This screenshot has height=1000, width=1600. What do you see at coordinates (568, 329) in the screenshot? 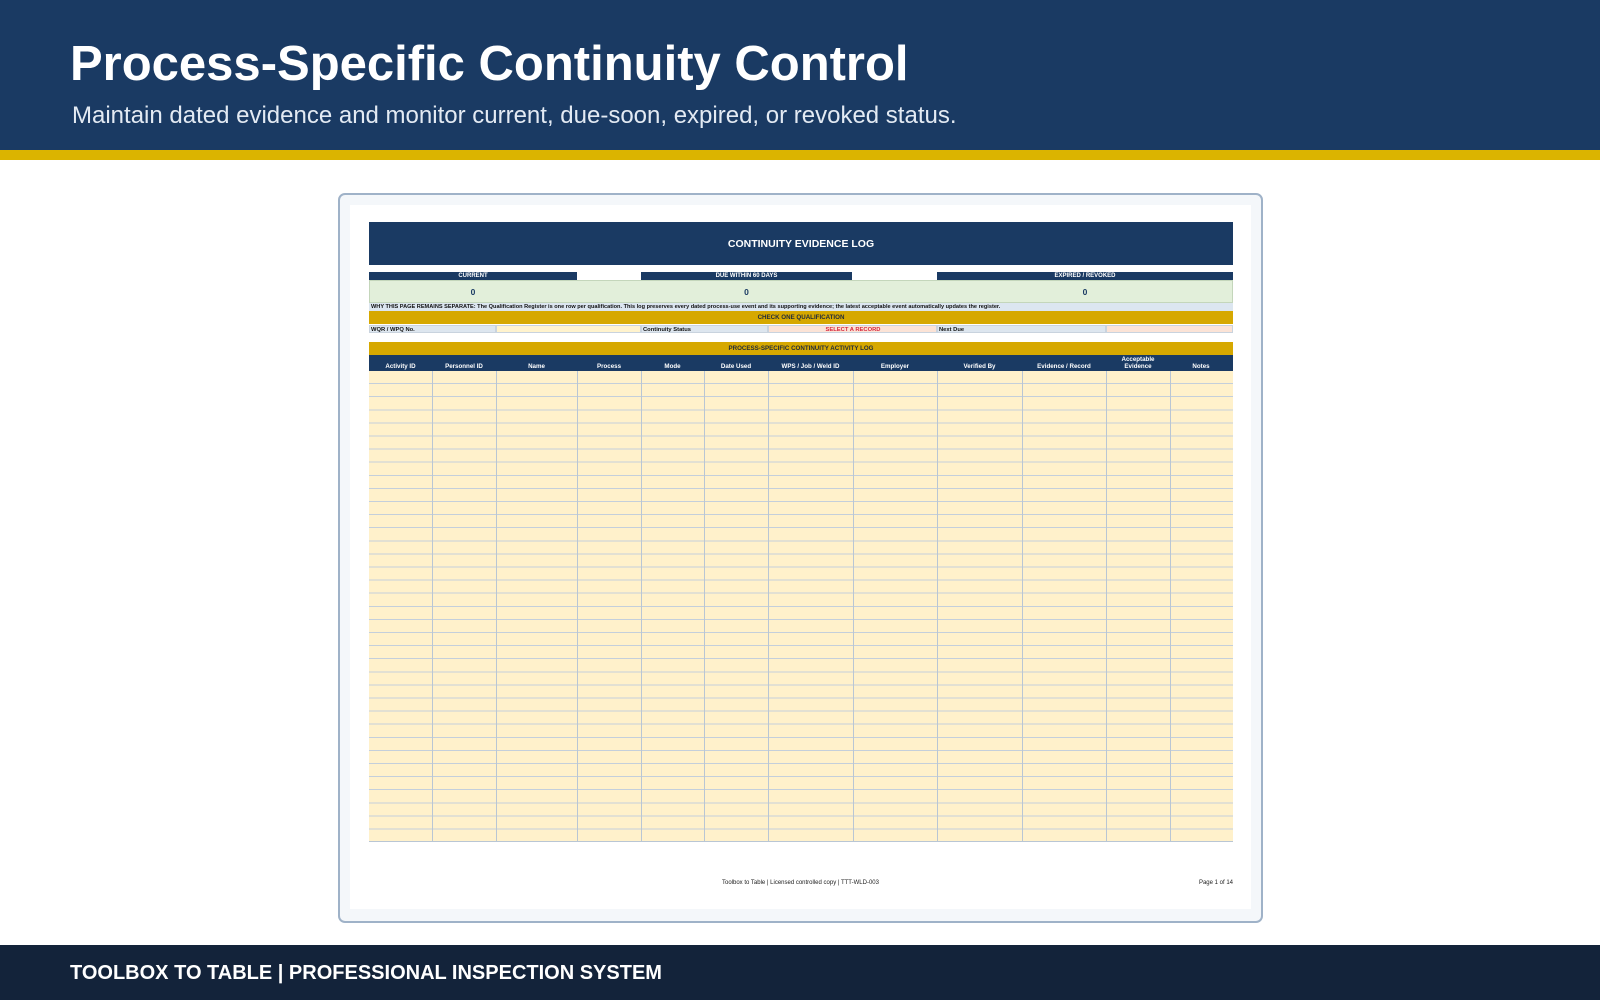
I see `wqr-input` at bounding box center [568, 329].